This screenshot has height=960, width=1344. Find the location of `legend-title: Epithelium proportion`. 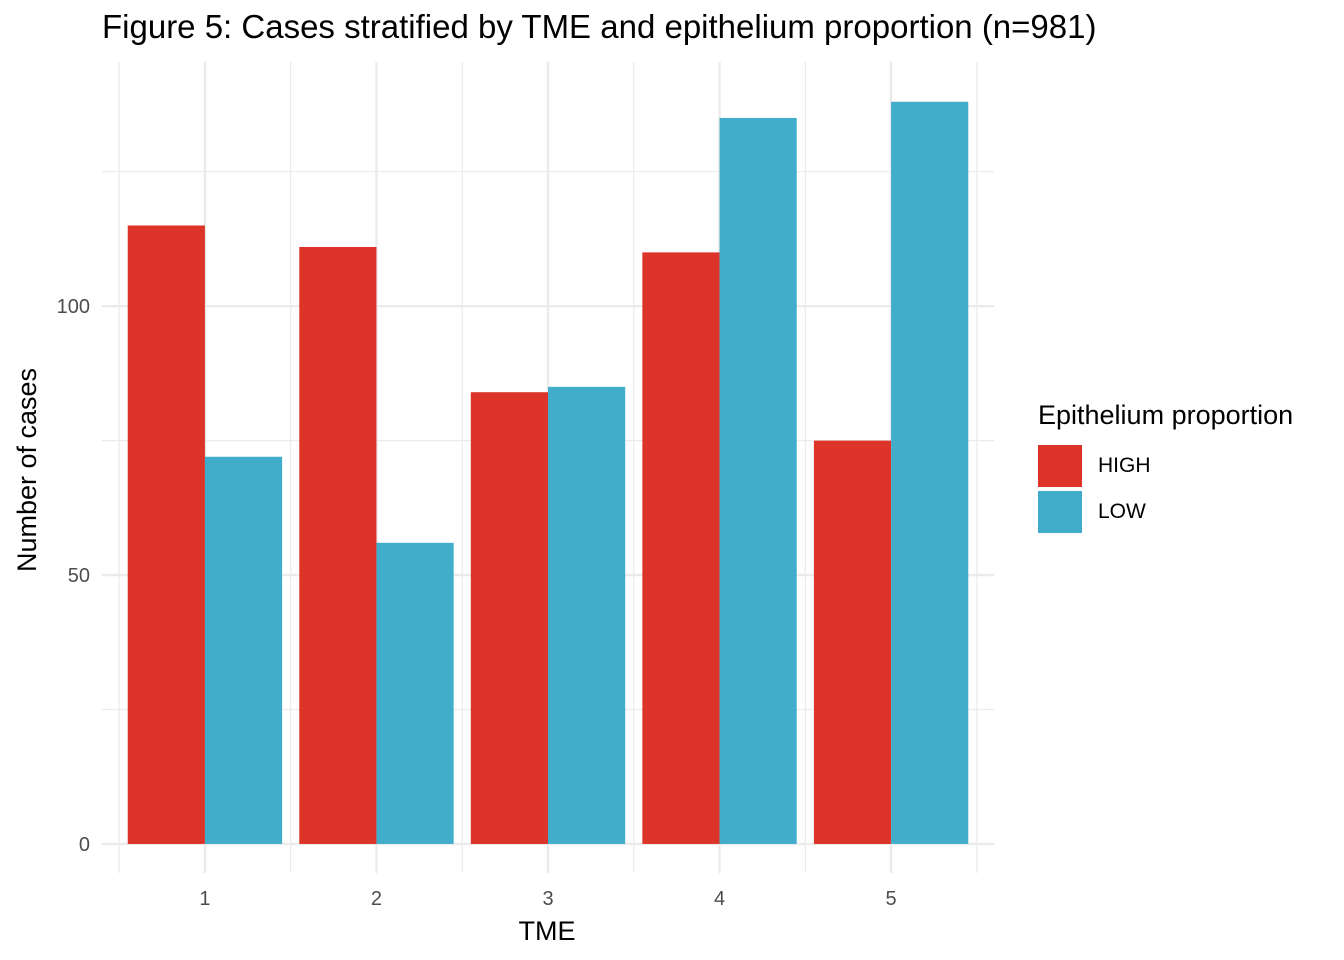

legend-title: Epithelium proportion is located at coordinates (1166, 415).